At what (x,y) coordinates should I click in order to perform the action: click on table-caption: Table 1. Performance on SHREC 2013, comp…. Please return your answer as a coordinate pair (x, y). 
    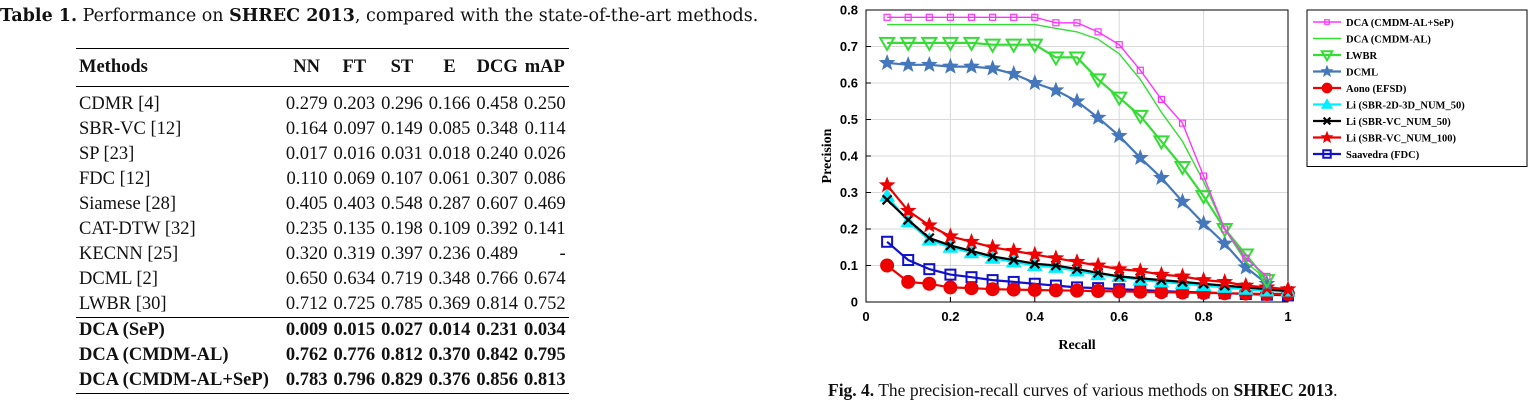
    Looking at the image, I should click on (379, 16).